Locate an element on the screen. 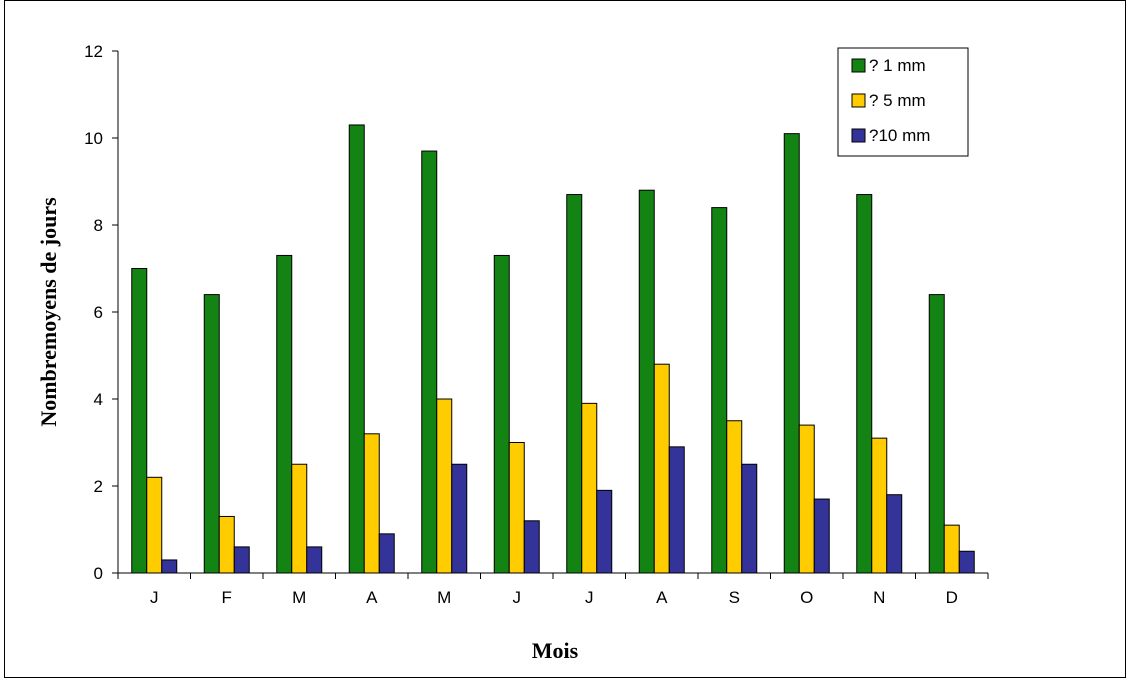 The height and width of the screenshot is (681, 1129). y-tick-label: 10 is located at coordinates (93, 138).